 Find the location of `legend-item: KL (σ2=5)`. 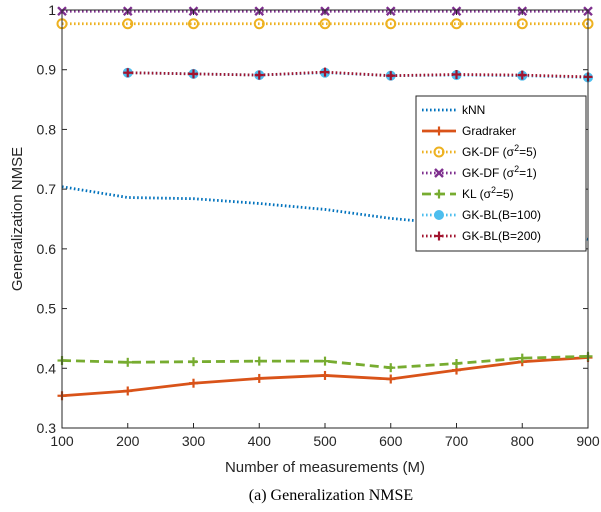

legend-item: KL (σ2=5) is located at coordinates (468, 193).